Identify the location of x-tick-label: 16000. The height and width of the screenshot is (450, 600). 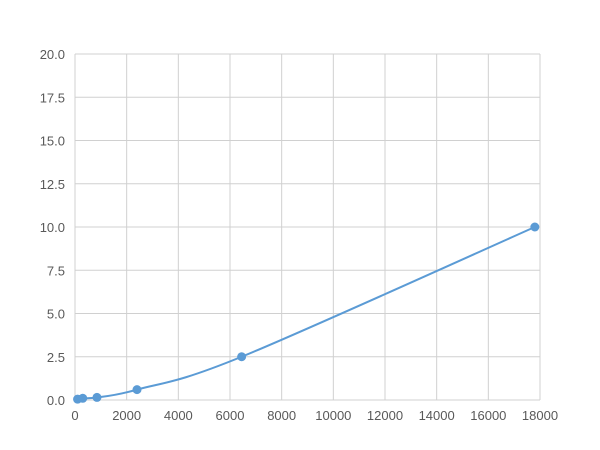
(488, 415).